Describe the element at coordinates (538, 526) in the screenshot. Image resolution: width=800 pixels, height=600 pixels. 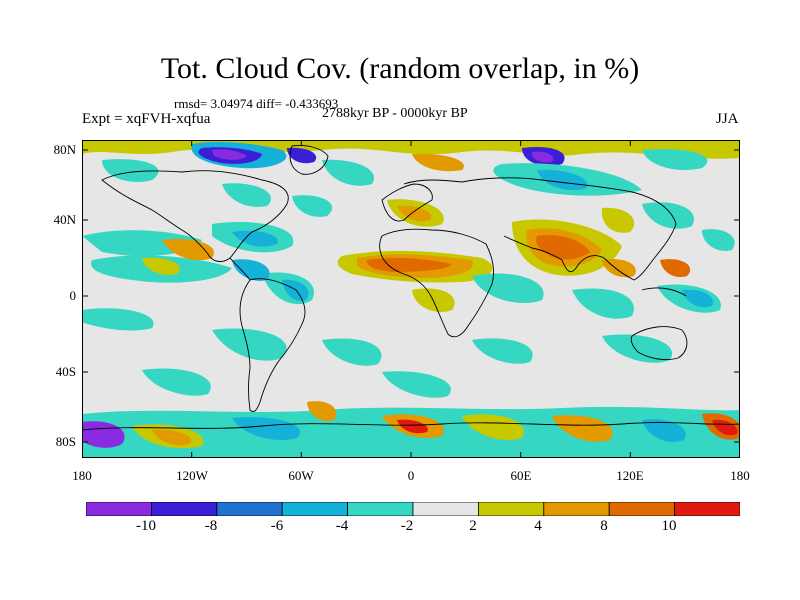
I see `colorbar-label: 4` at that location.